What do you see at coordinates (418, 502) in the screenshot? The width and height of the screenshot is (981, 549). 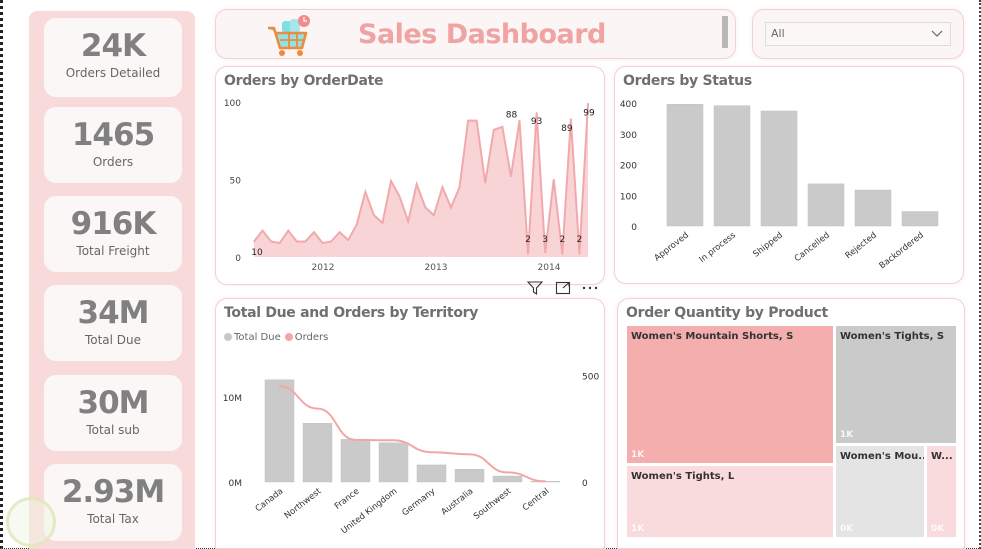 I see `x-tick-label: Germany` at bounding box center [418, 502].